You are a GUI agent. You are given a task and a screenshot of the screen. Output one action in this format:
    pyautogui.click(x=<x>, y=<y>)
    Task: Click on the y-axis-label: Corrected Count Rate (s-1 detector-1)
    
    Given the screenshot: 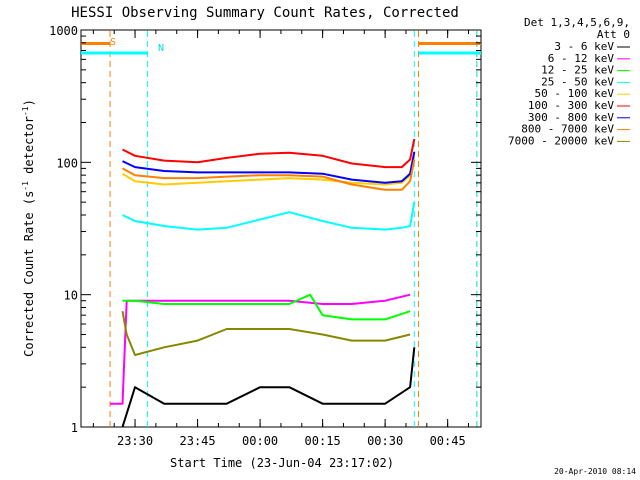 What is the action you would take?
    pyautogui.click(x=28, y=228)
    